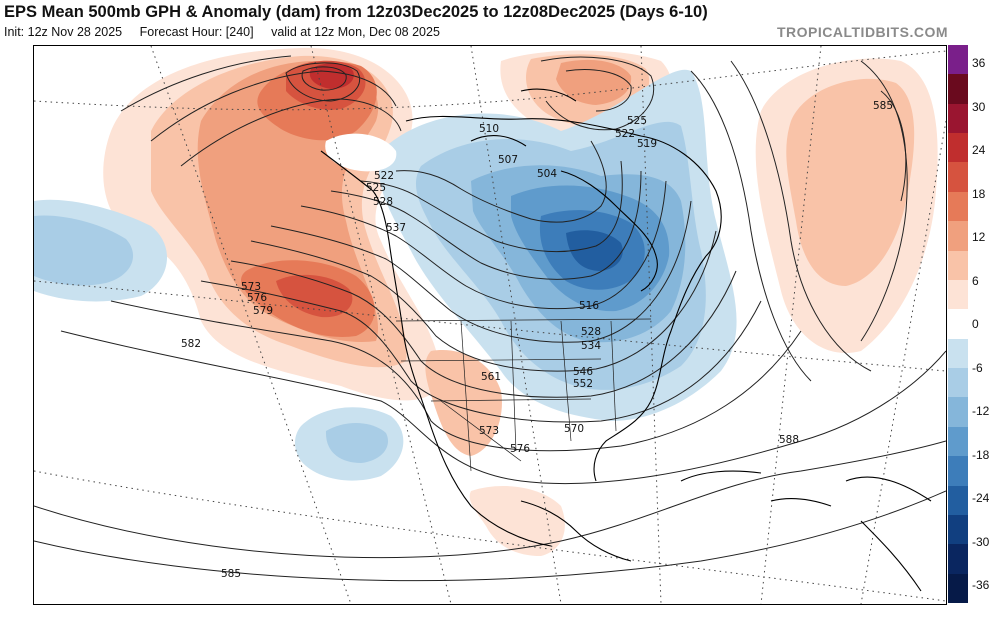 The height and width of the screenshot is (623, 1000). What do you see at coordinates (547, 174) in the screenshot?
I see `contour-label: 504` at bounding box center [547, 174].